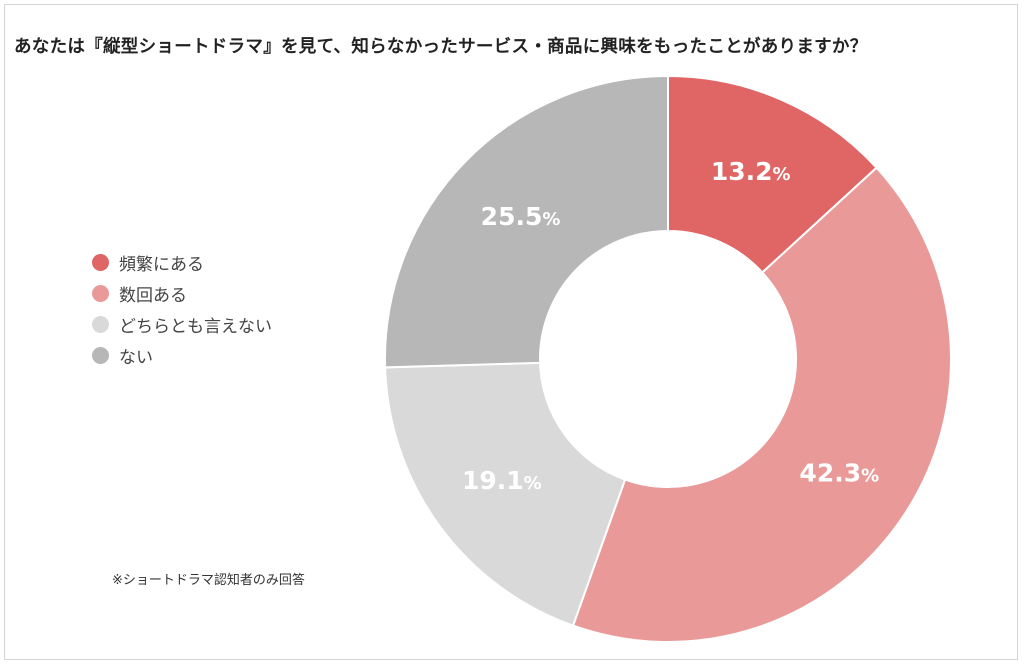 This screenshot has width=1024, height=667. What do you see at coordinates (521, 216) in the screenshot?
I see `data-label-none: 25.5%` at bounding box center [521, 216].